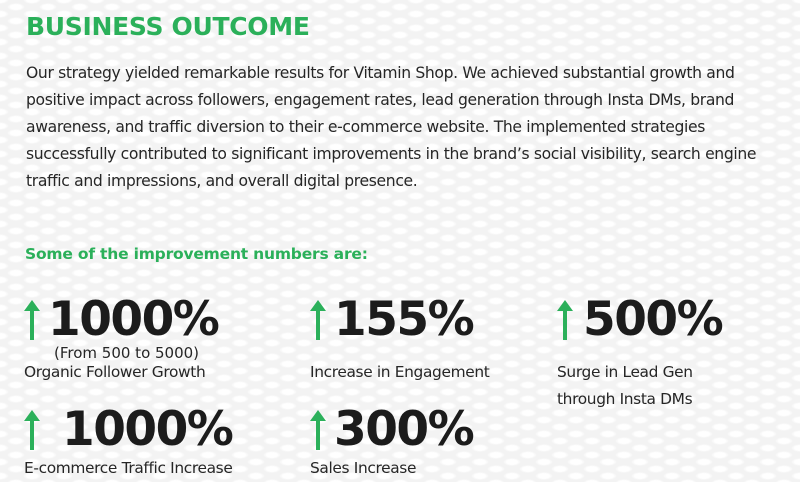  What do you see at coordinates (115, 372) in the screenshot?
I see `stat-label: Organic Follower Growth` at bounding box center [115, 372].